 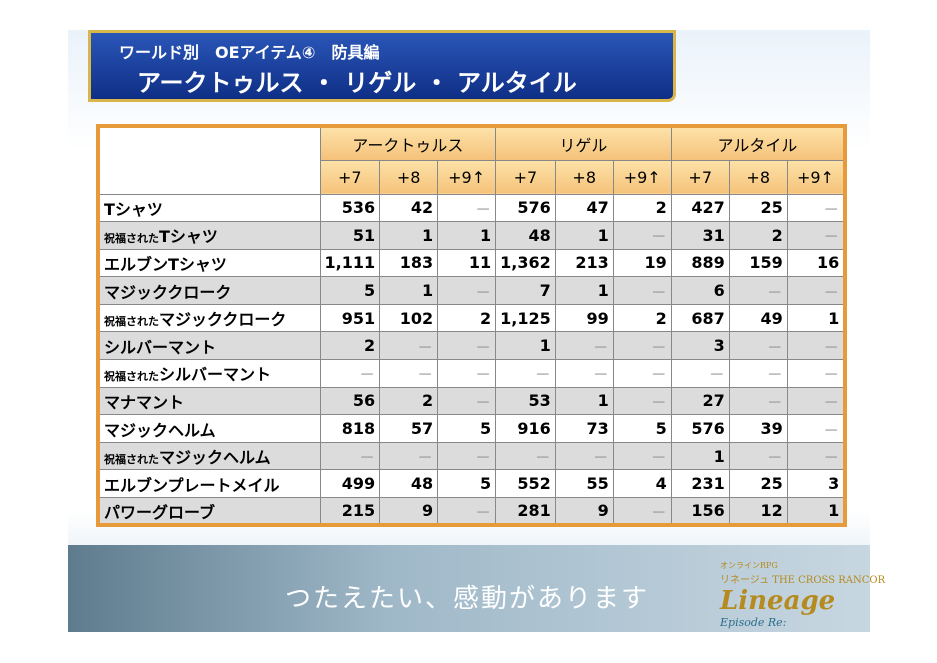 I want to click on table-cell: 687, so click(x=700, y=318).